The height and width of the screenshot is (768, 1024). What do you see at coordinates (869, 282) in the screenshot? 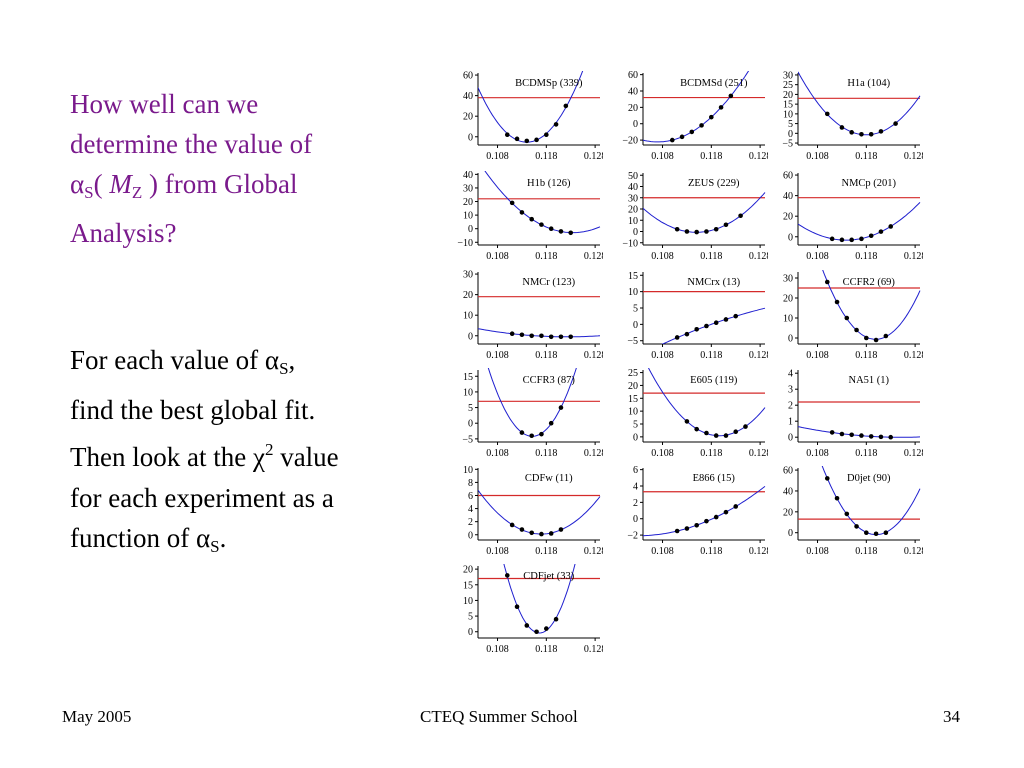
I see `panel-title: CCFR2 (69)` at bounding box center [869, 282].